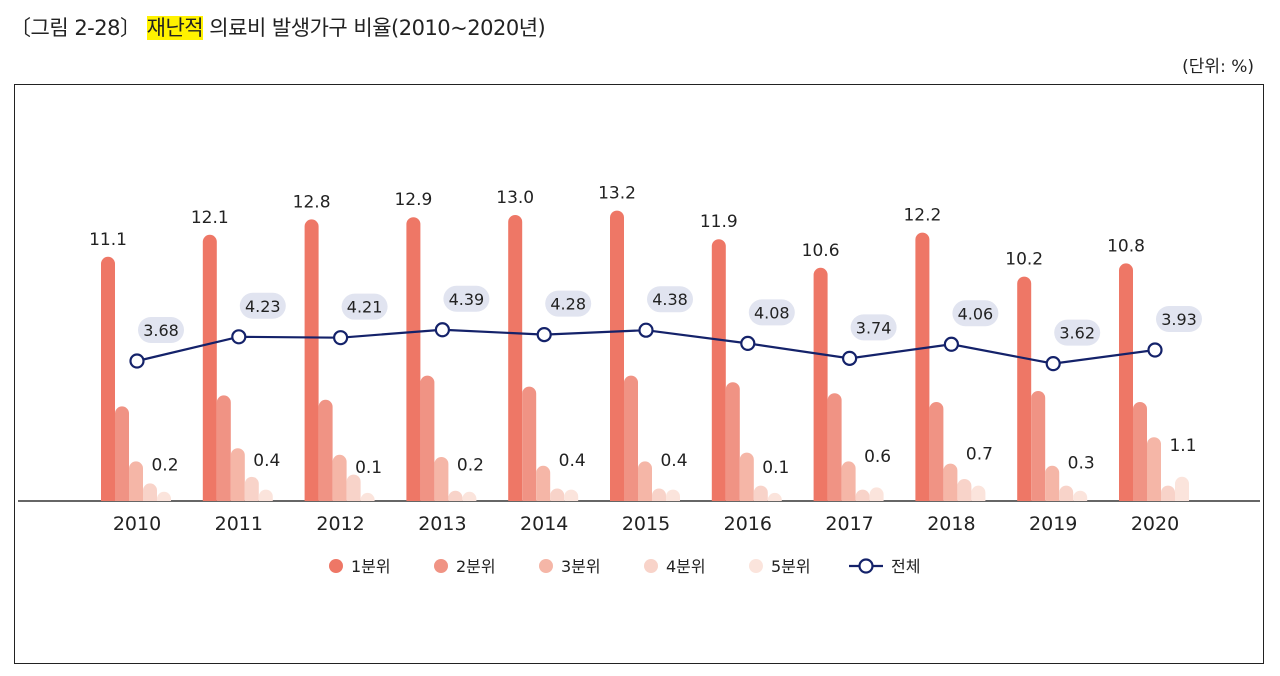 This screenshot has width=1280, height=676. What do you see at coordinates (427, 438) in the screenshot?
I see `bar-2분위-2013` at bounding box center [427, 438].